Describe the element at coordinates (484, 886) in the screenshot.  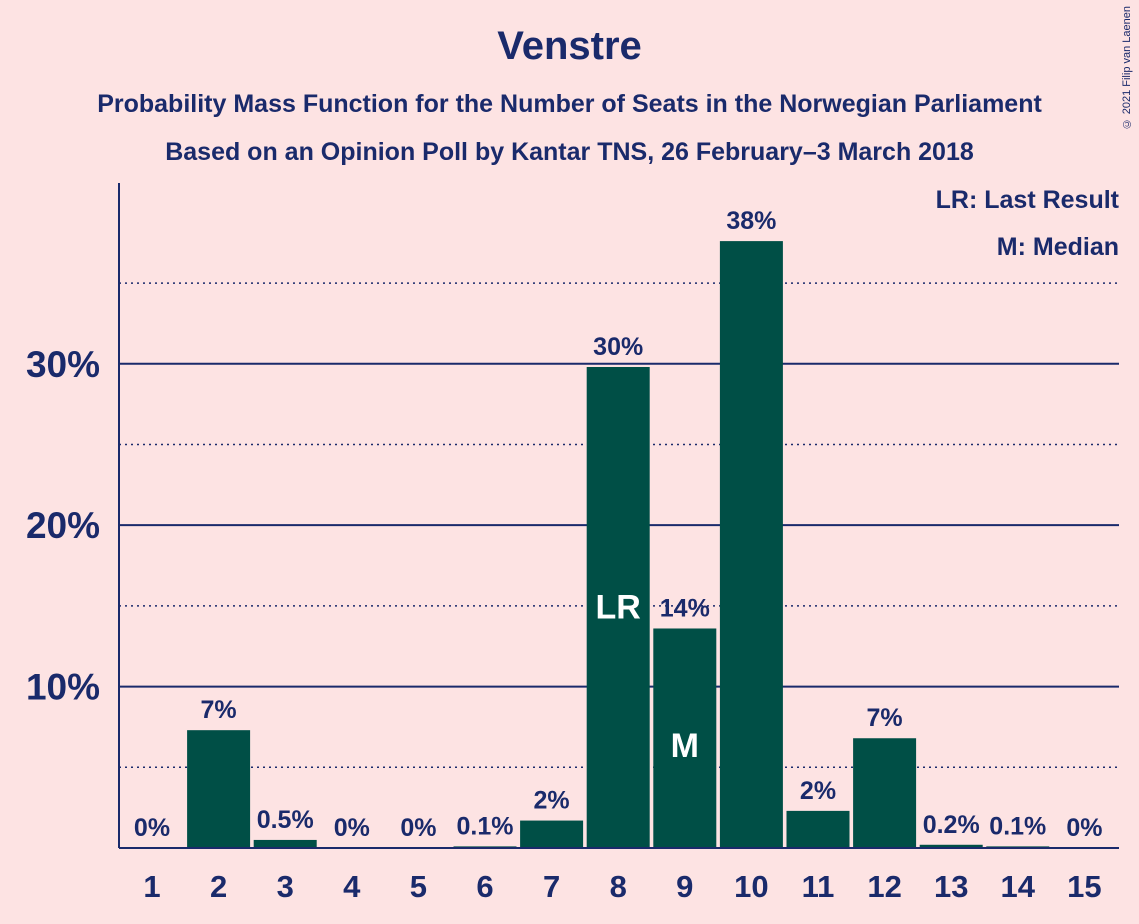
I see `x-tick-label: 6` at that location.